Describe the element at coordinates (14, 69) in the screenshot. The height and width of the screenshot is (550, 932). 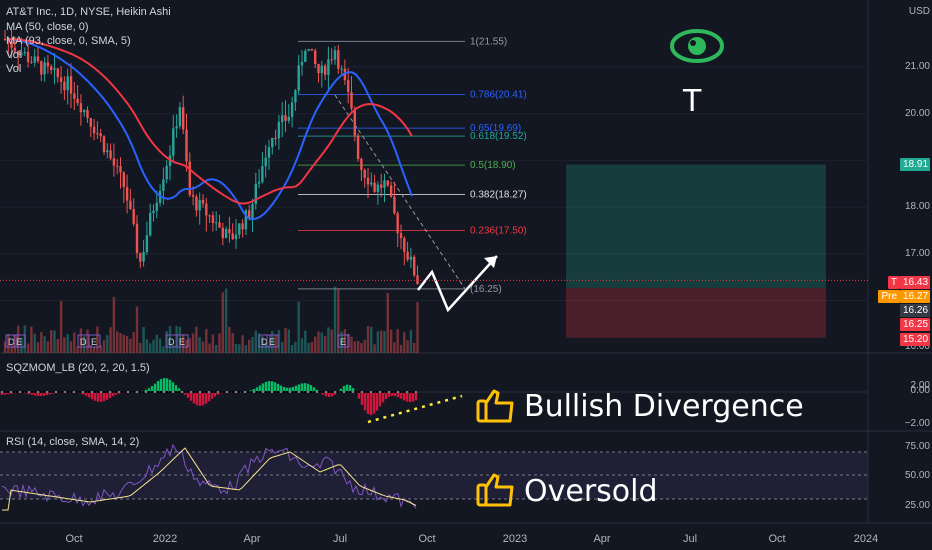
I see `indicator-vol2-label: Vol` at that location.